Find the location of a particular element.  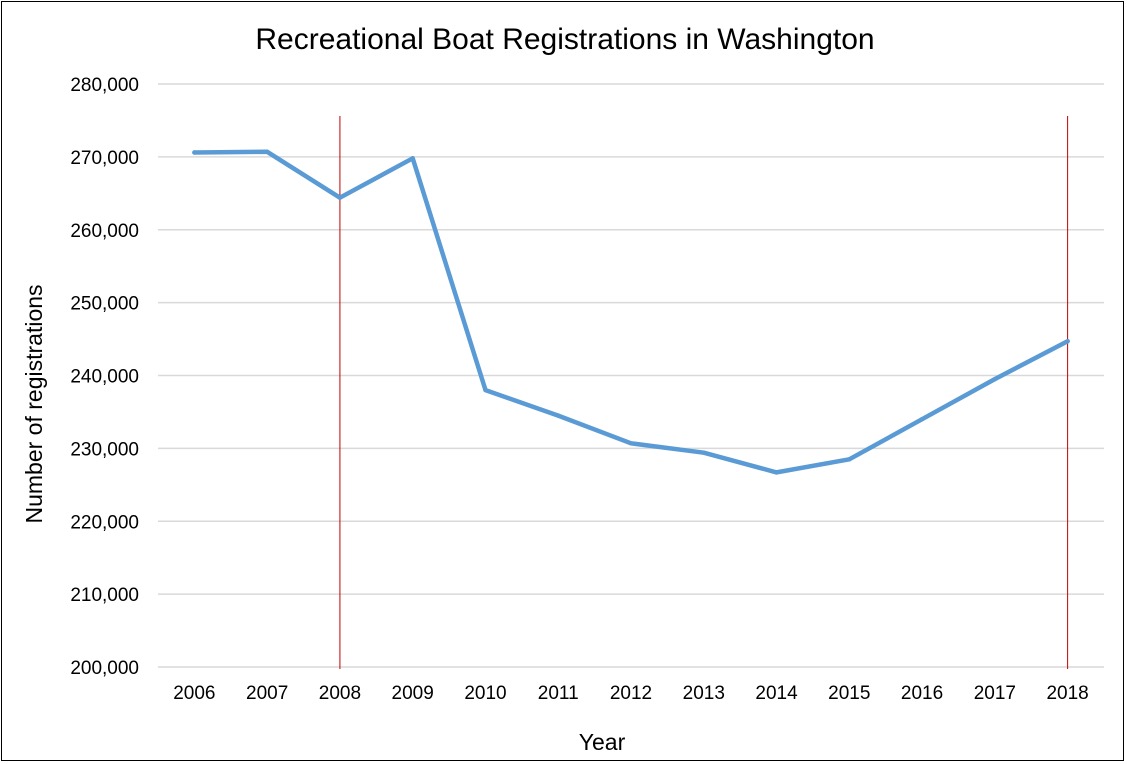

y-tick-label: 280,000 is located at coordinates (104, 85).